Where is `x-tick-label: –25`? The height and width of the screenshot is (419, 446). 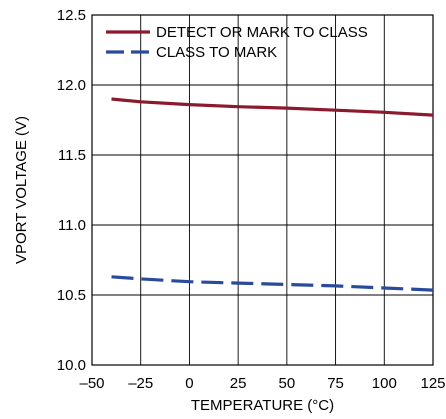 x-tick-label: –25 is located at coordinates (140, 383).